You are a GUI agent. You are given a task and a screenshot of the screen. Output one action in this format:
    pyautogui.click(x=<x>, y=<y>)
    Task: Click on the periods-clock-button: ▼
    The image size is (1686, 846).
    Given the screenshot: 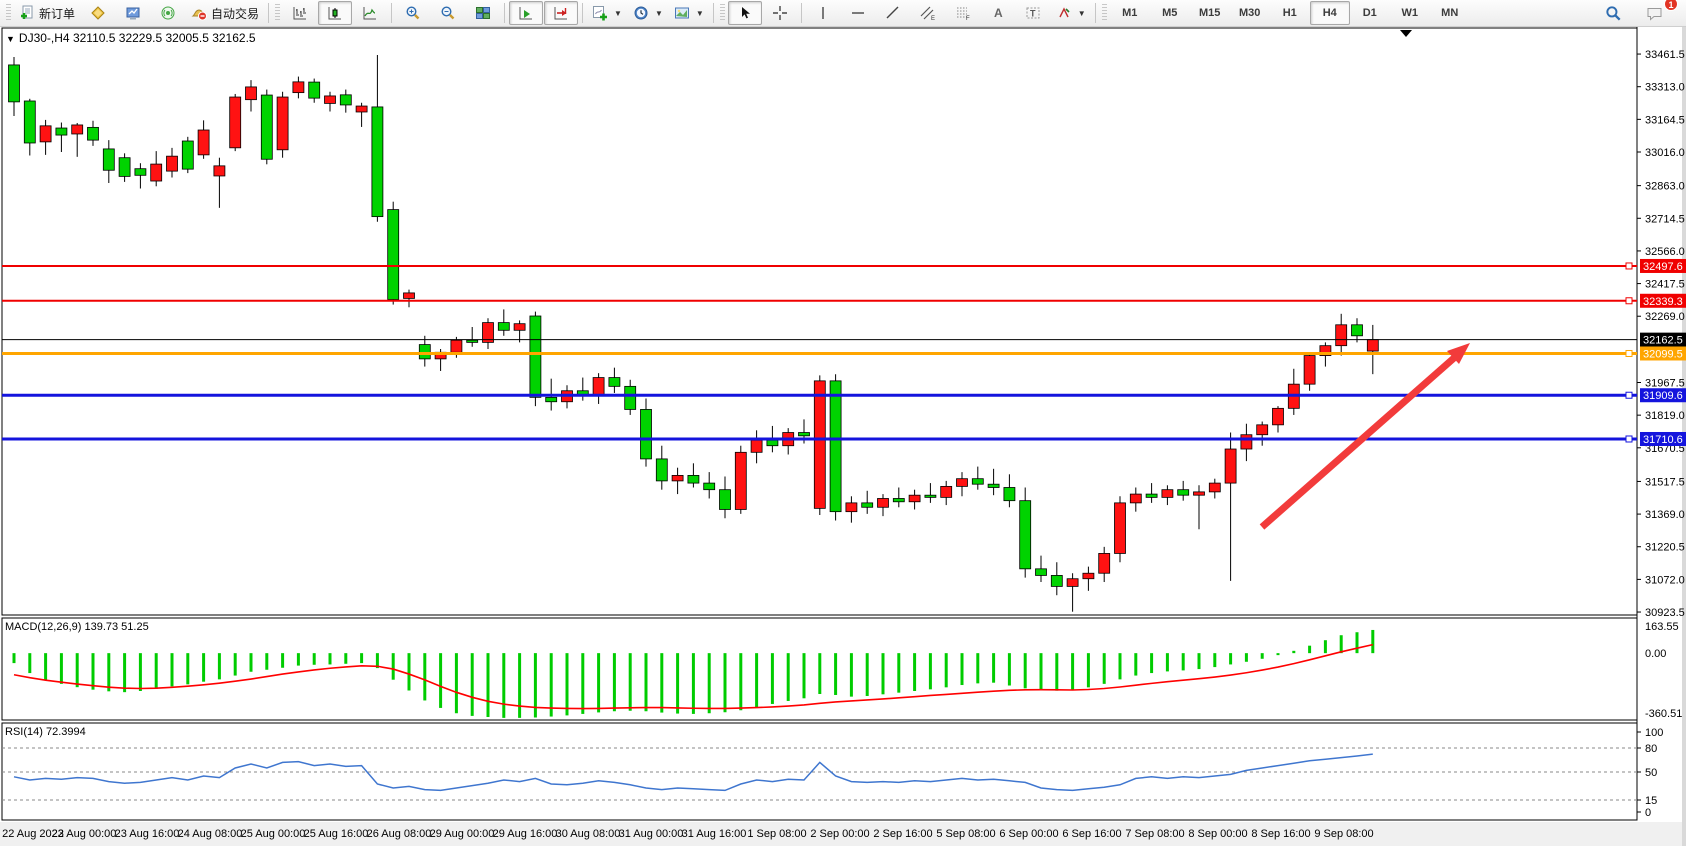 What is the action you would take?
    pyautogui.click(x=648, y=13)
    